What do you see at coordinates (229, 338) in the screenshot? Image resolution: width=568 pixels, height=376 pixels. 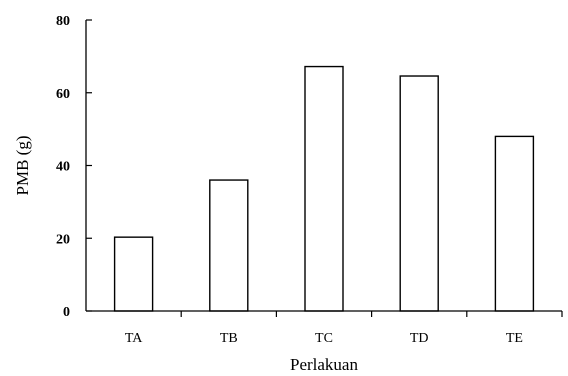 I see `x-tick-label: TB` at bounding box center [229, 338].